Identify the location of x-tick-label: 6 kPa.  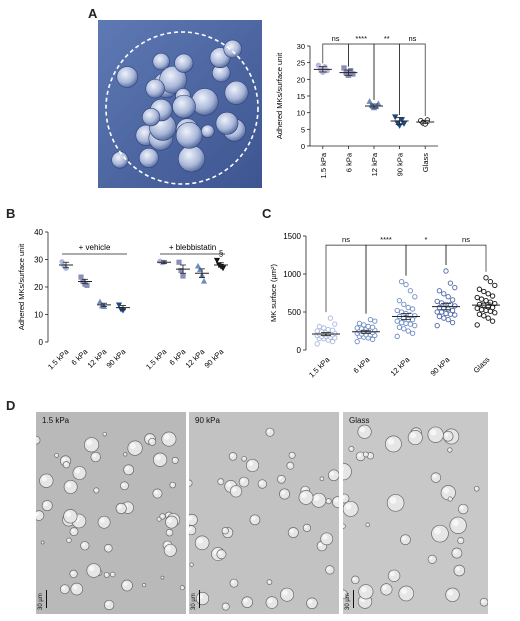
(361, 364).